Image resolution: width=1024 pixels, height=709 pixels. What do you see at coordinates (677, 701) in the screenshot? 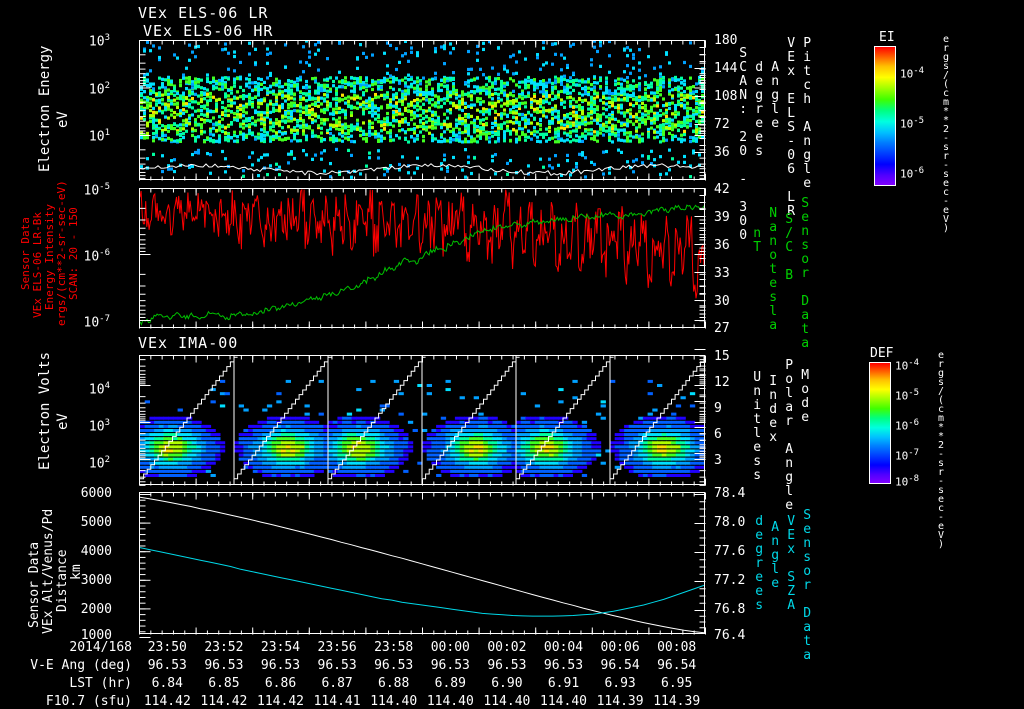
I see `time-col-f107: 114.39` at bounding box center [677, 701].